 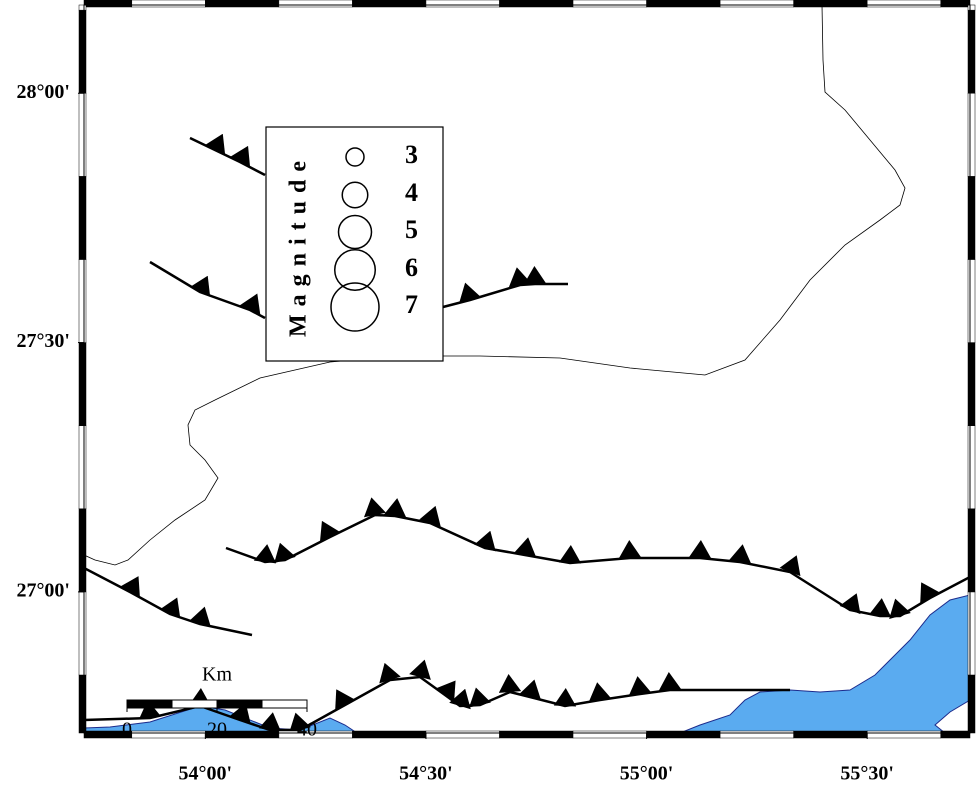 I want to click on lat-tick-label: 28°00', so click(x=43, y=92).